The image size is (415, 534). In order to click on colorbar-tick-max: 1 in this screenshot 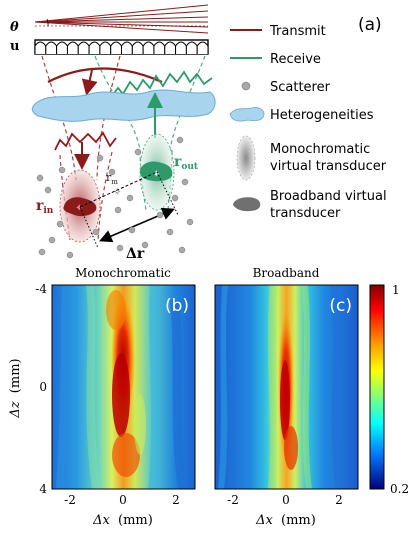, I will do `click(396, 290)`.